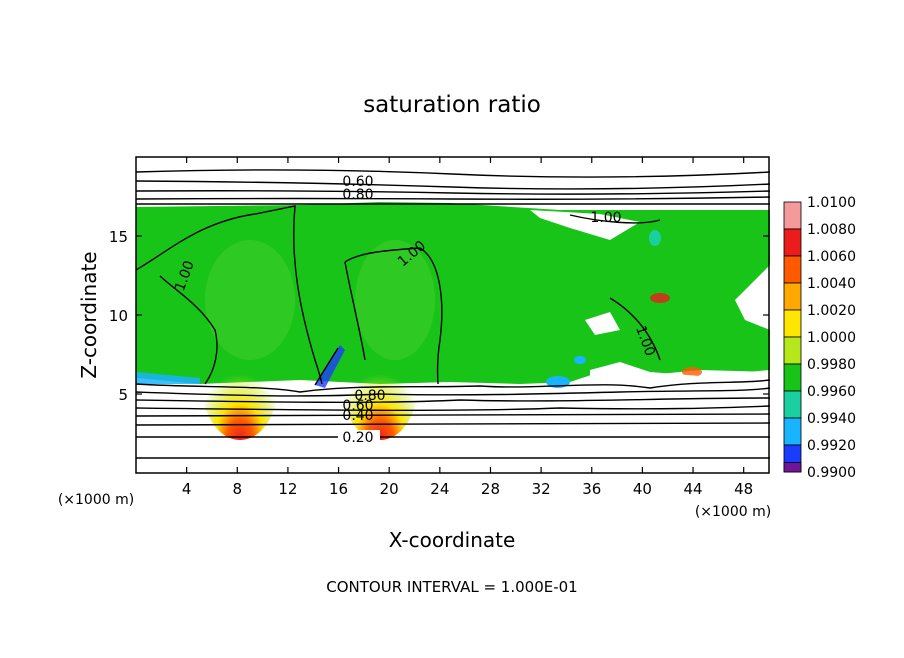 This screenshot has height=658, width=904. I want to click on colorbar-label: 0.9980, so click(831, 365).